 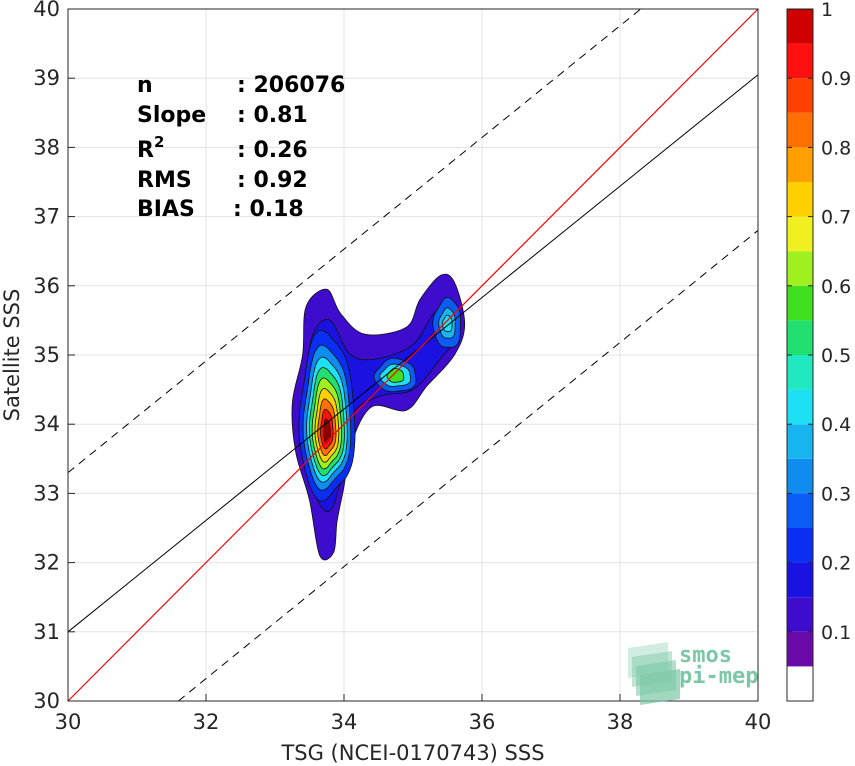 What do you see at coordinates (171, 115) in the screenshot?
I see `stat-label: Slope` at bounding box center [171, 115].